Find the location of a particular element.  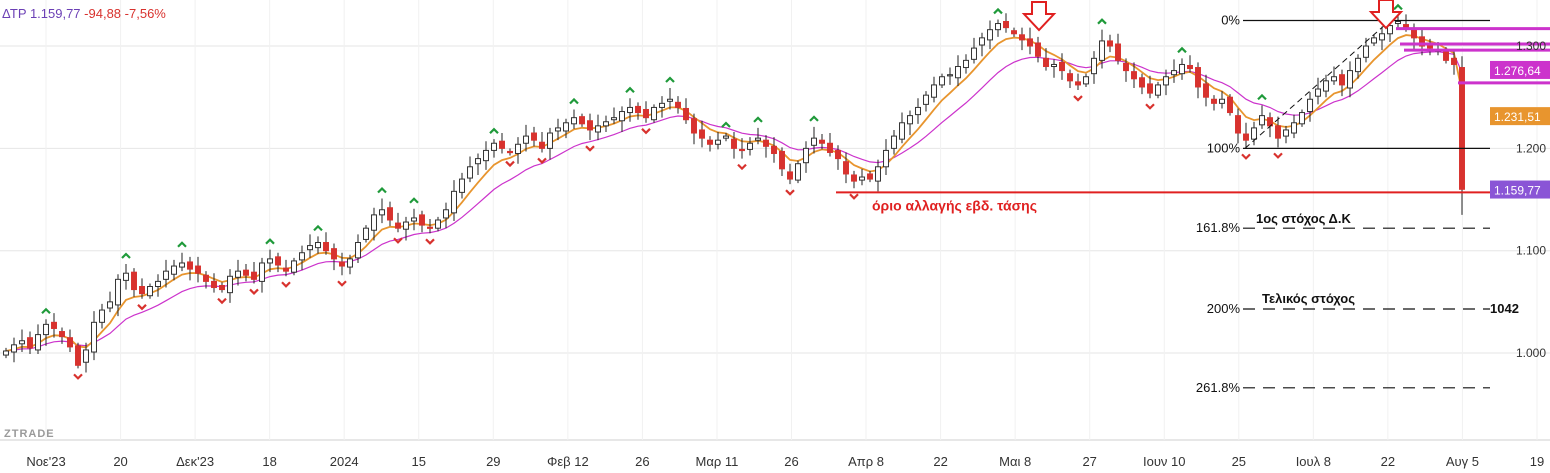

x-tick-label: Ιουλ 8 is located at coordinates (1313, 461).